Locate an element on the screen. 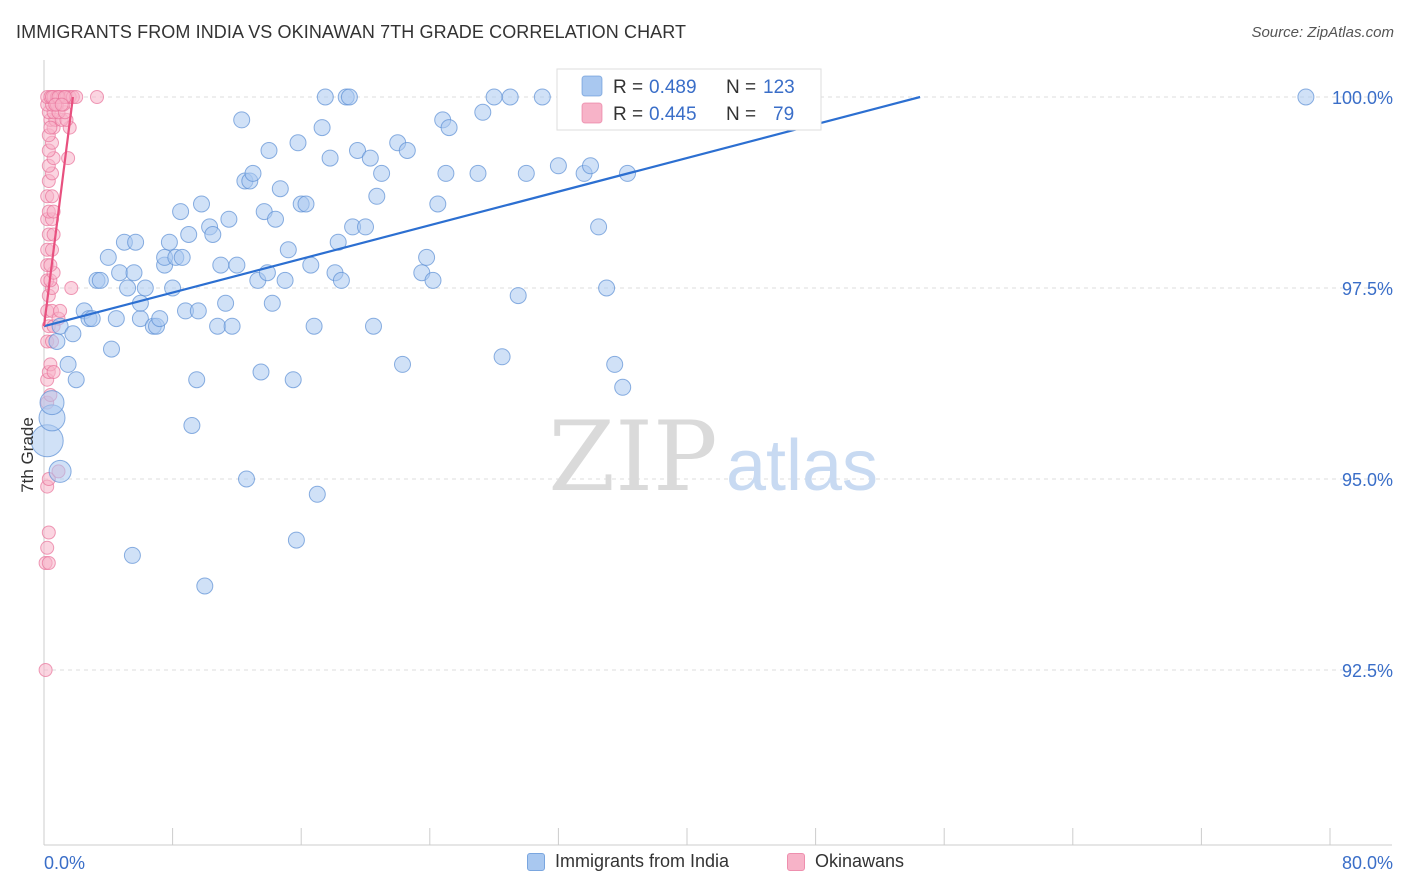 This screenshot has height=892, width=1406. watermark: ZIP atlas is located at coordinates (713, 457).